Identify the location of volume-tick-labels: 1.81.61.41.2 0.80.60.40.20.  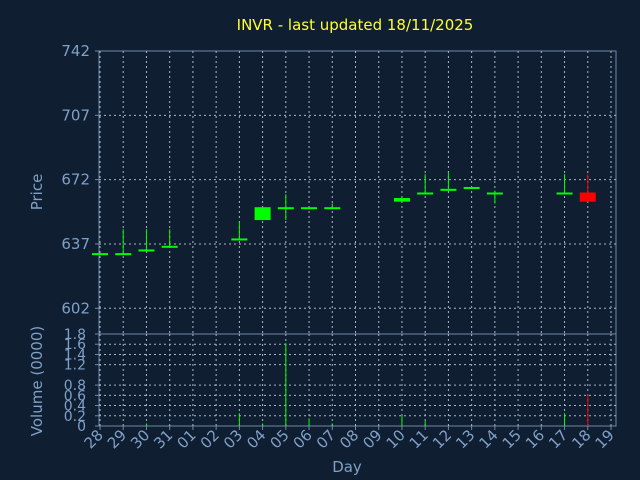
(81, 381).